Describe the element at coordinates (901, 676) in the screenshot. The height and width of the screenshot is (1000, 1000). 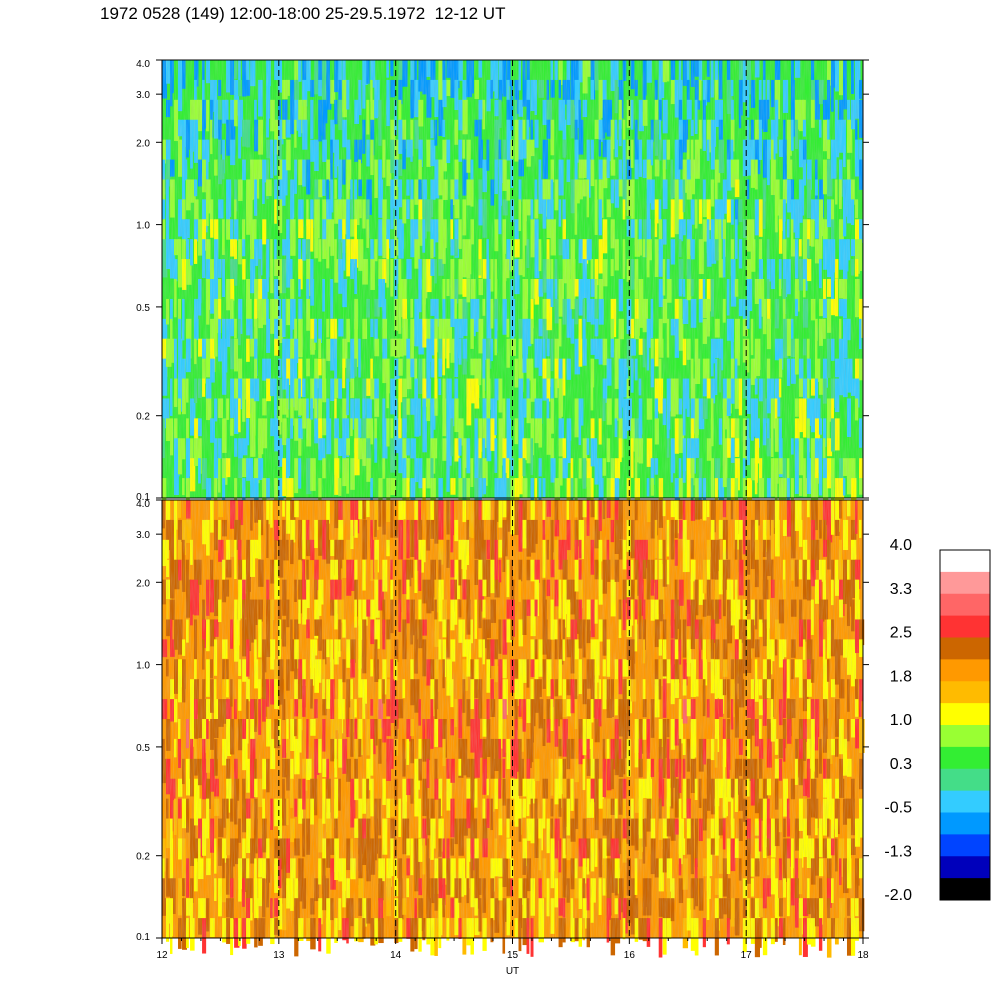
I see `colorbar-label: 1.8` at that location.